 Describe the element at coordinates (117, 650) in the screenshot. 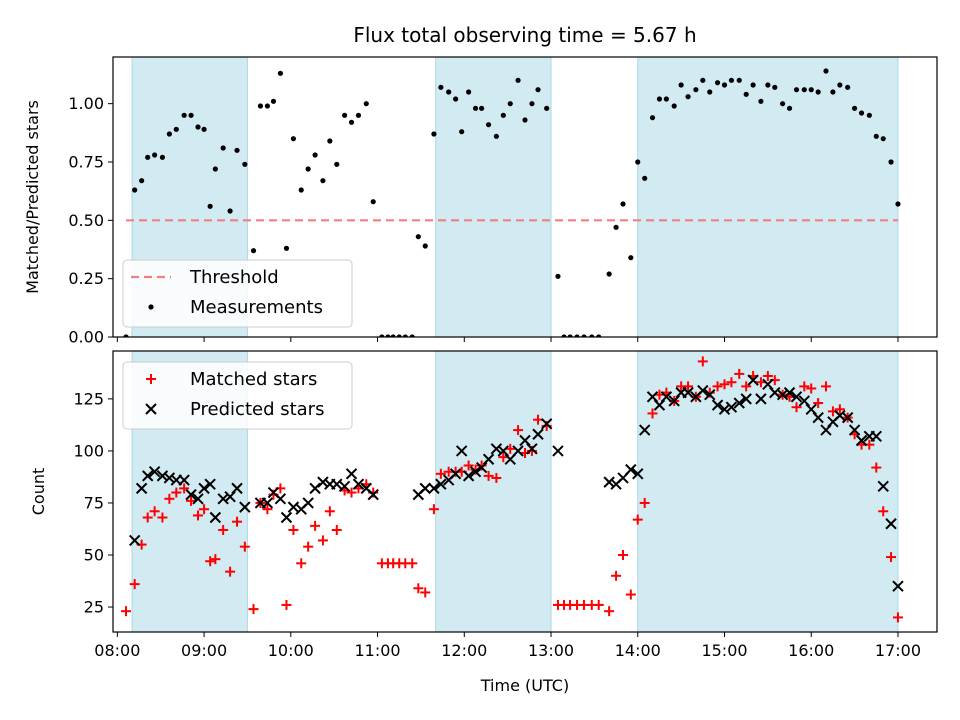

I see `x-tick-label: 08:00` at that location.